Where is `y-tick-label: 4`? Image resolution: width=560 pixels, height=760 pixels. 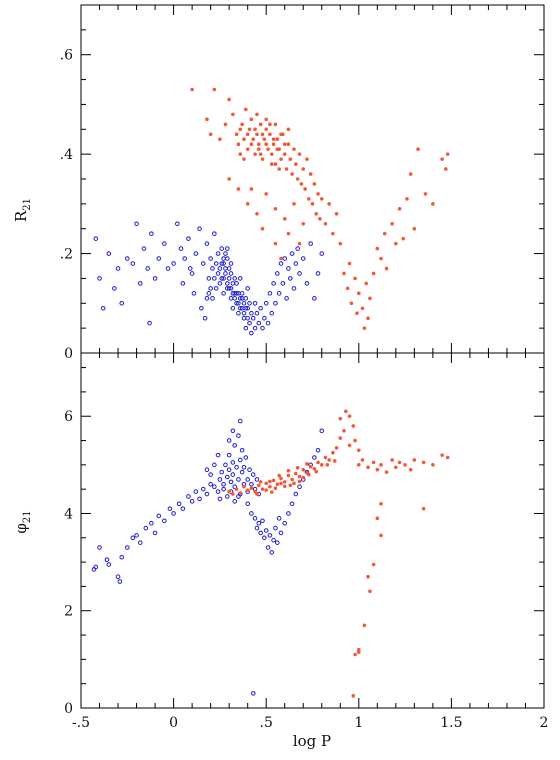
y-tick-label: 4 is located at coordinates (68, 514).